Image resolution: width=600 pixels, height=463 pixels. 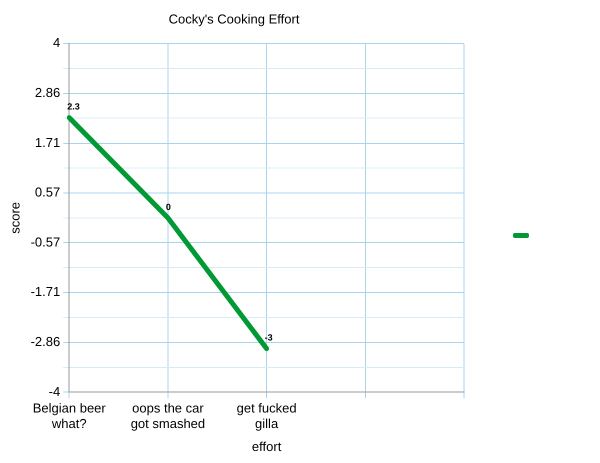 What do you see at coordinates (268, 337) in the screenshot?
I see `data-label: -3` at bounding box center [268, 337].